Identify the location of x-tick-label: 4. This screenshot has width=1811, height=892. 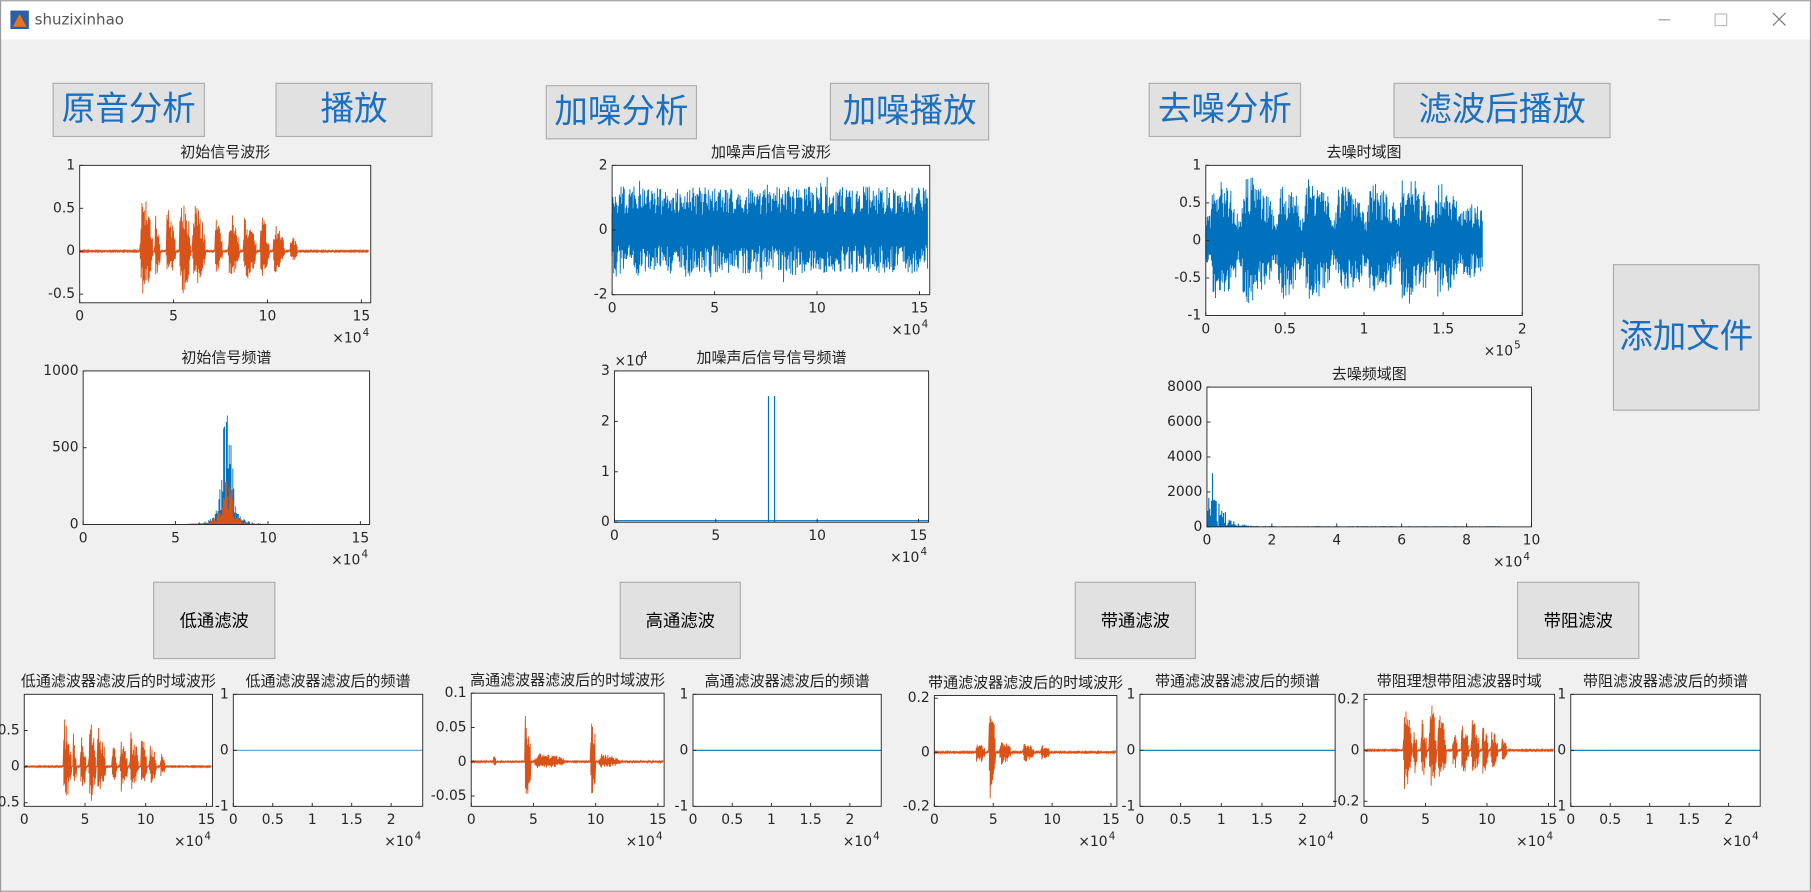
(1336, 541).